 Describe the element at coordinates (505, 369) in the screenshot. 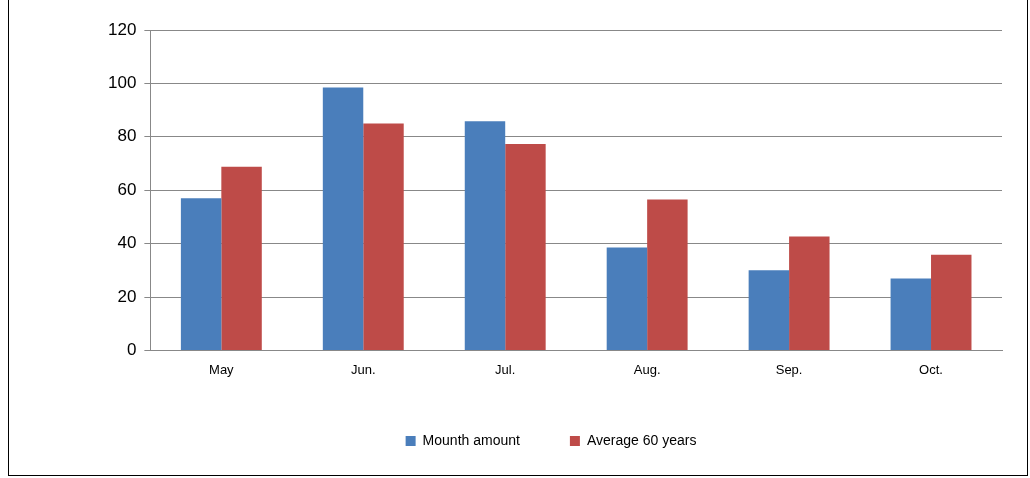

I see `x-tick-label: Jul.` at that location.